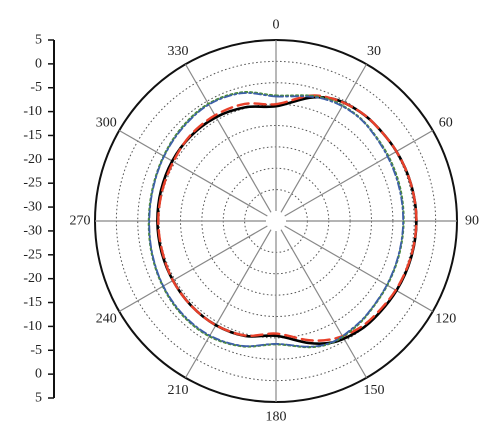 The width and height of the screenshot is (500, 444). What do you see at coordinates (178, 51) in the screenshot?
I see `angle-label-330: 330` at bounding box center [178, 51].